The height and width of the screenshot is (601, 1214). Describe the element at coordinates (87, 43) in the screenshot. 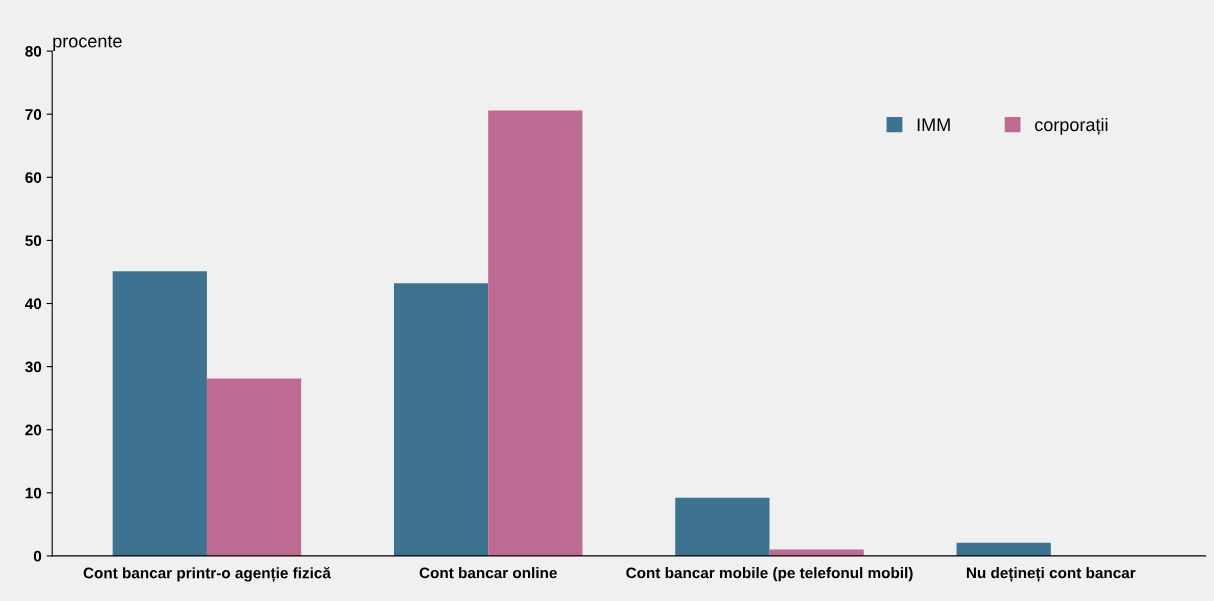

I see `y-axis-title: procente` at that location.